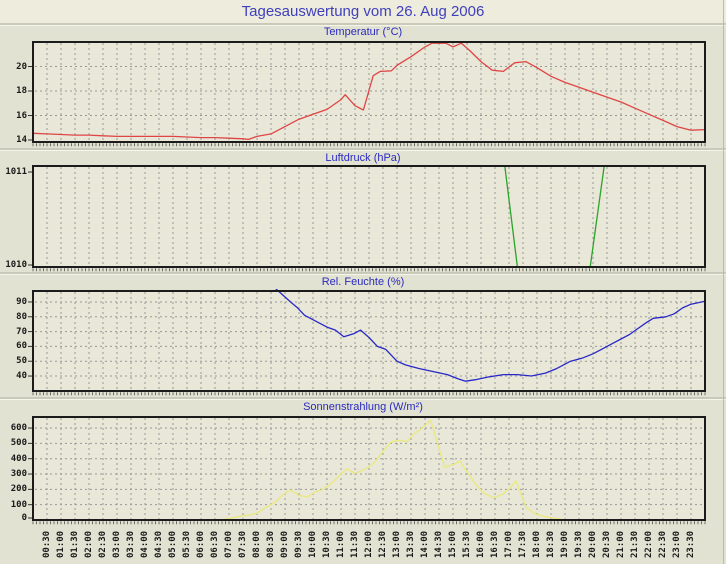  Describe the element at coordinates (490, 335) in the screenshot. I see `humidity-line` at that location.